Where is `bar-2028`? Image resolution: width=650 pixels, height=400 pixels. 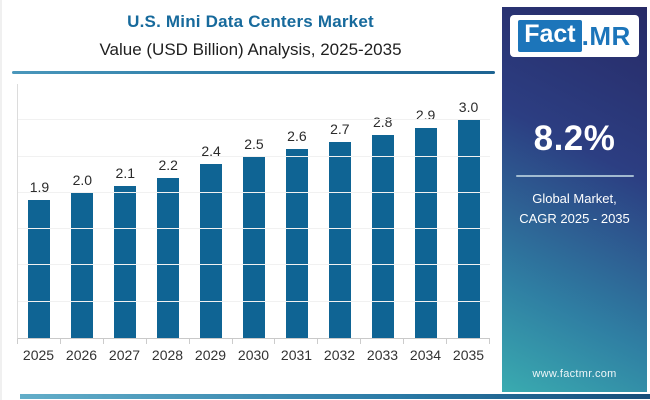
bar-2028 is located at coordinates (168, 258).